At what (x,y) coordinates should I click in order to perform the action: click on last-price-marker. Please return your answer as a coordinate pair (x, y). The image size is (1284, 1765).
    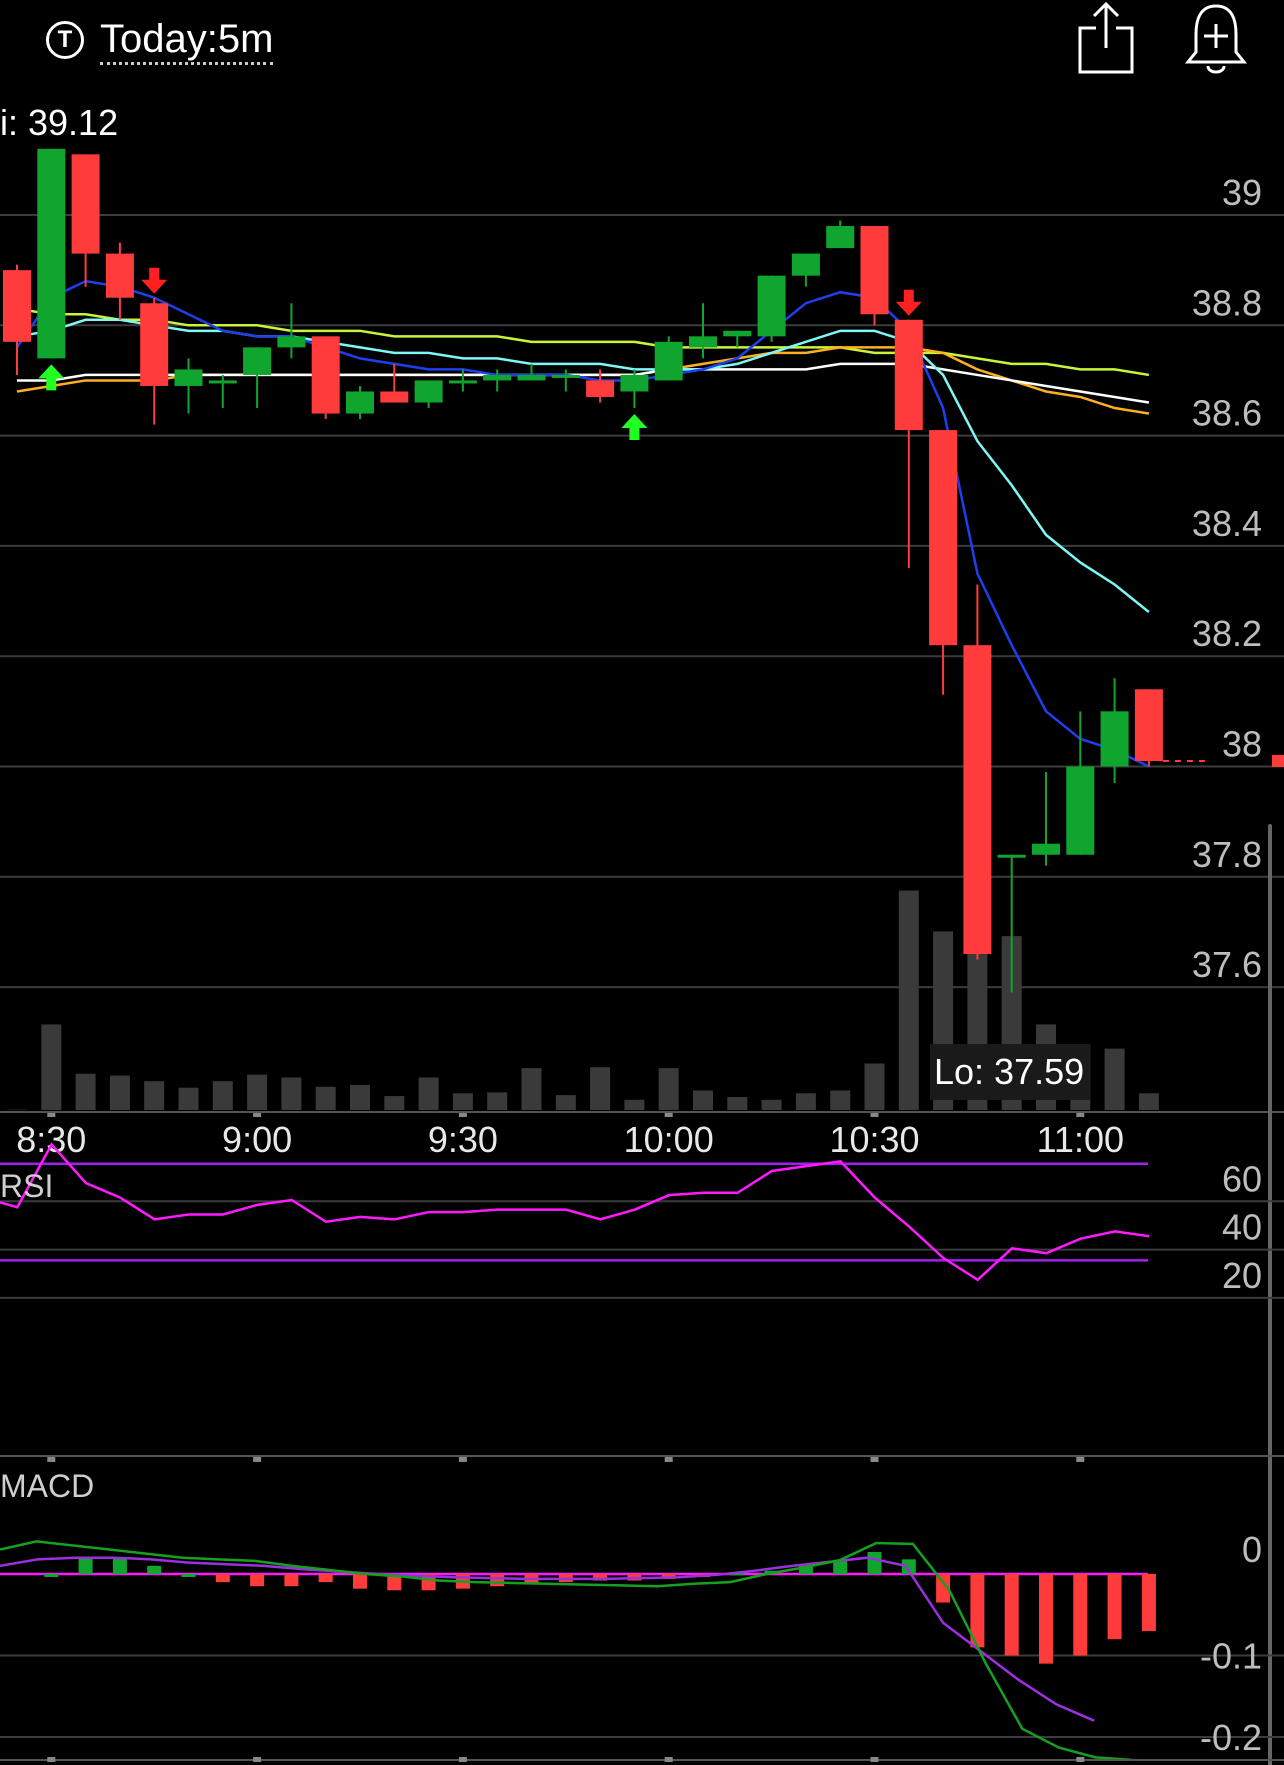
    Looking at the image, I should click on (1278, 760).